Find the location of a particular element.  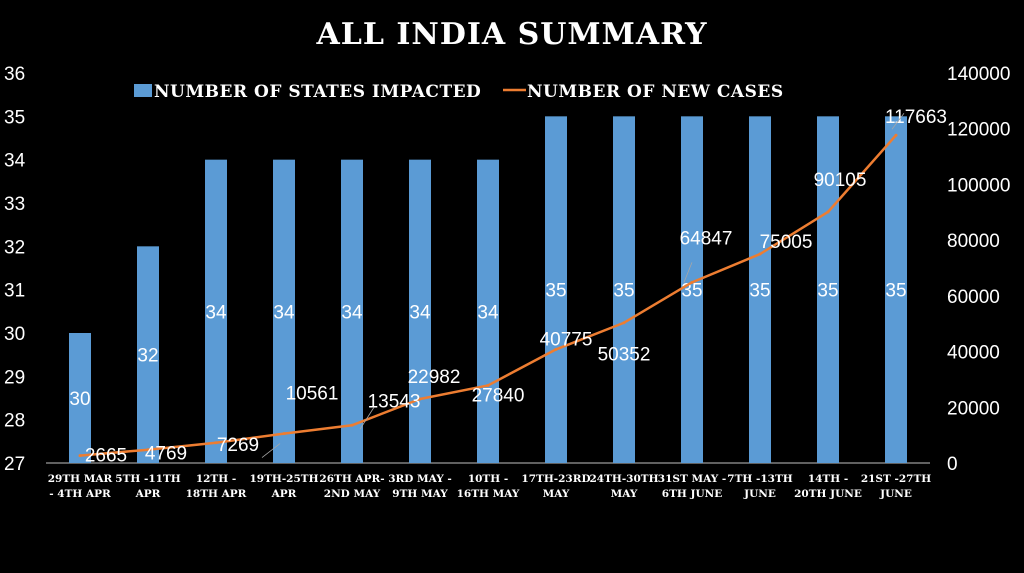

line-data-label: 40775 is located at coordinates (566, 339).